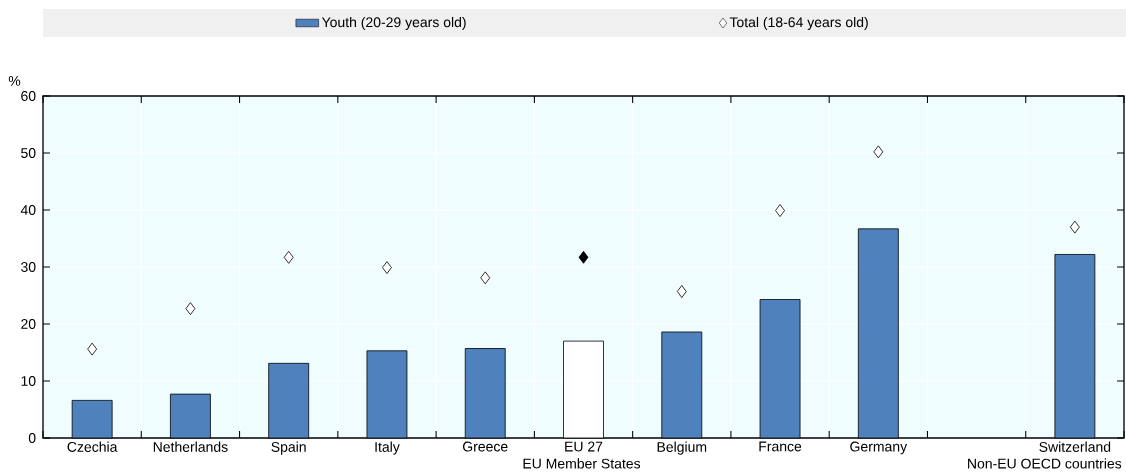 Image resolution: width=1126 pixels, height=476 pixels. What do you see at coordinates (682, 448) in the screenshot?
I see `x-tick-label: Belgium` at bounding box center [682, 448].